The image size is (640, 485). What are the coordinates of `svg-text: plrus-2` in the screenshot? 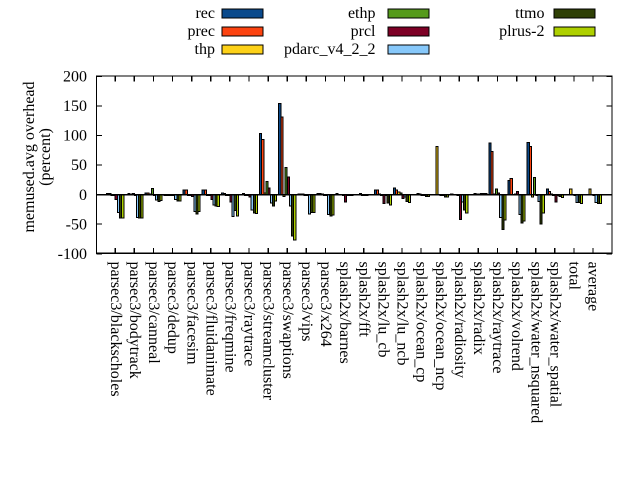 It's located at (521, 31).